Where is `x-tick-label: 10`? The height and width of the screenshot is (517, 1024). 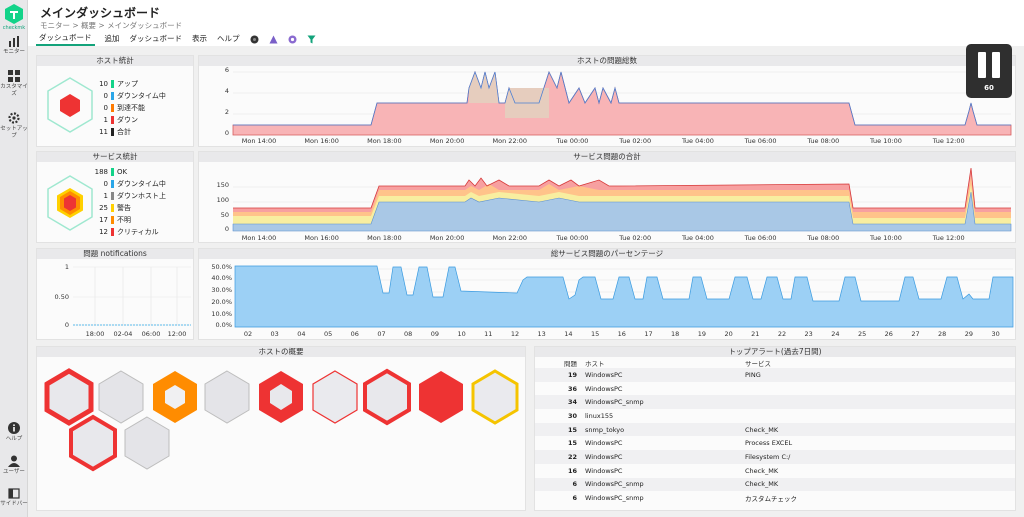
x-tick-label: 10 is located at coordinates (461, 334).